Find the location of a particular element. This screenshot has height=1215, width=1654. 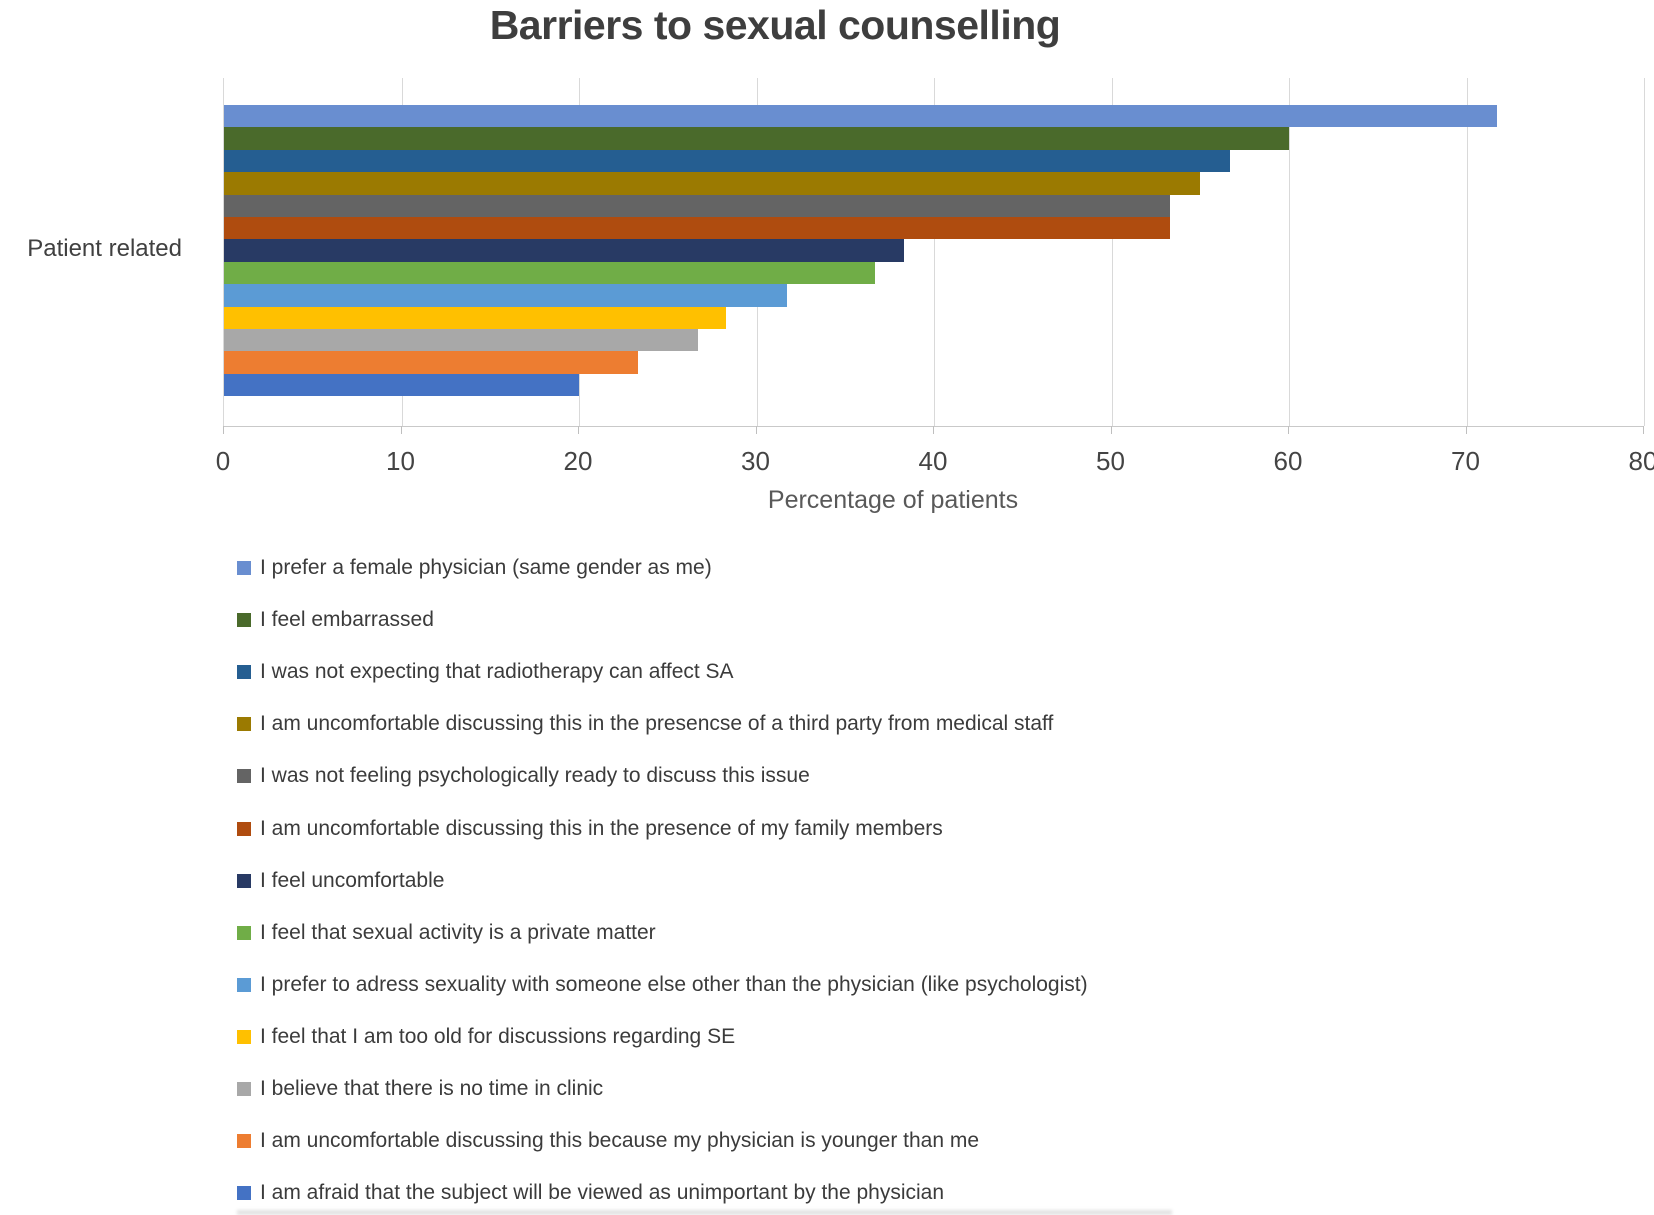

tick-label-10: 10 is located at coordinates (400, 461).